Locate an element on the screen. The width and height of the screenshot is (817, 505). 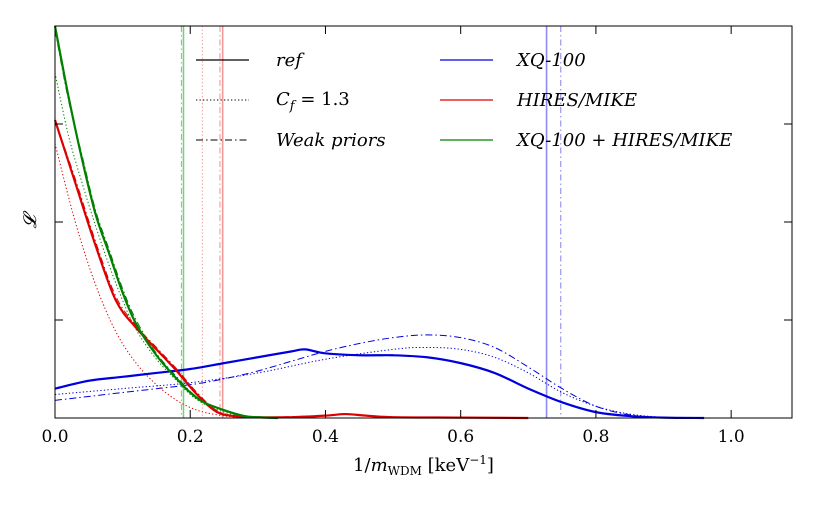
x-axis-label-prefix: 1/ is located at coordinates (362, 465).